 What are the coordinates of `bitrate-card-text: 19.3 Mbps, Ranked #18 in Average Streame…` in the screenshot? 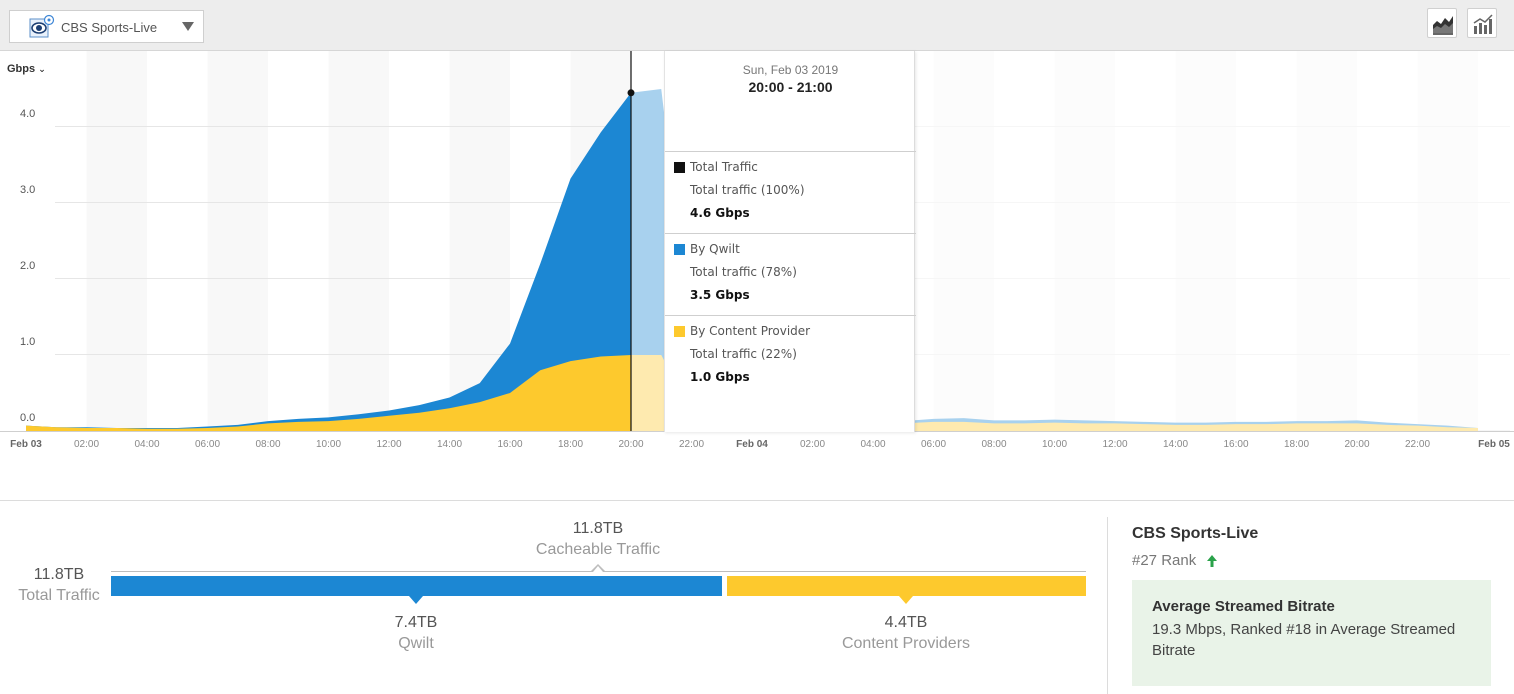 It's located at (1304, 640).